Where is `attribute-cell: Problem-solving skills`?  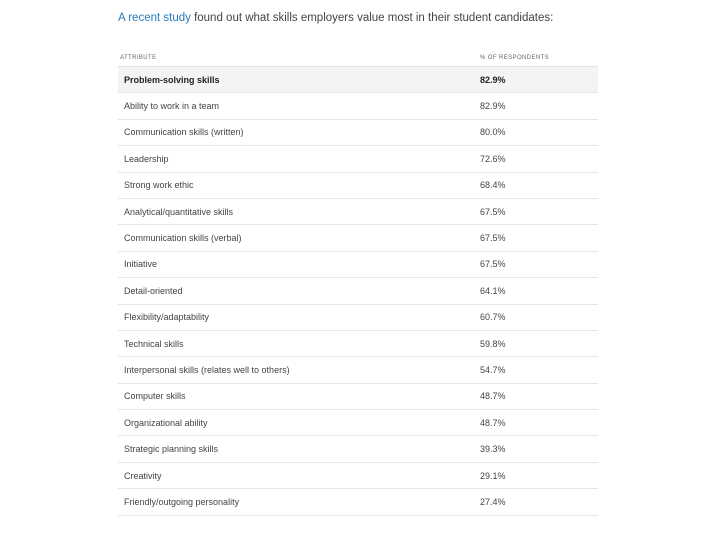 attribute-cell: Problem-solving skills is located at coordinates (172, 79).